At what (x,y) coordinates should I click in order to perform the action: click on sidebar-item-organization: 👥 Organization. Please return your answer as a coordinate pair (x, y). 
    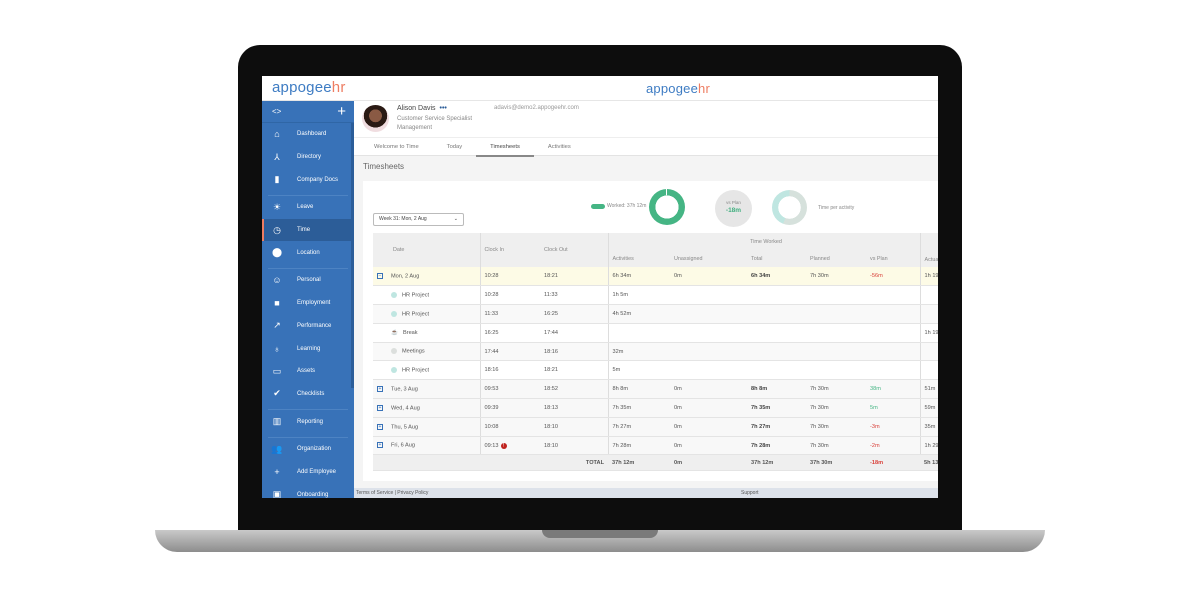
    Looking at the image, I should click on (308, 449).